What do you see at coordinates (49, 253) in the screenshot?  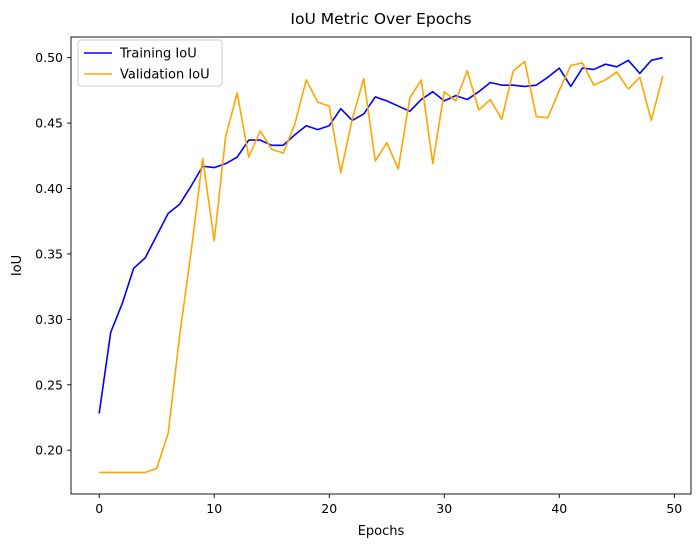 I see `y-tick-label: 0.35` at bounding box center [49, 253].